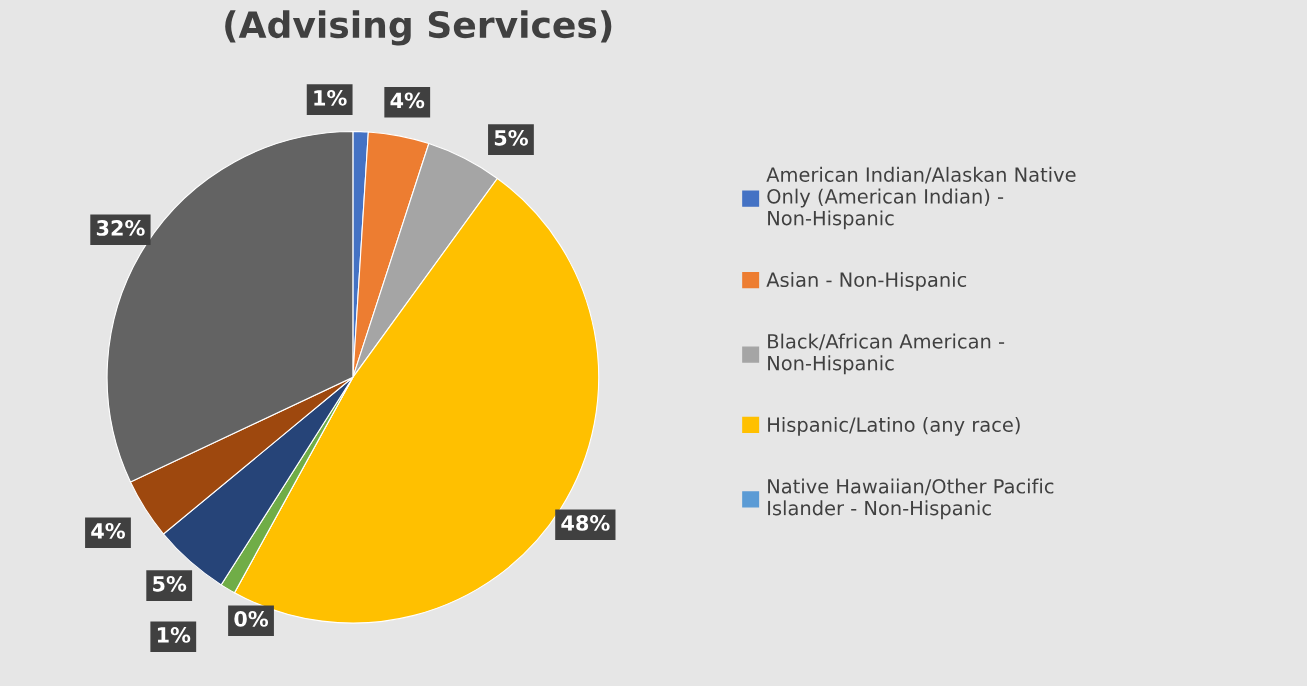 The height and width of the screenshot is (686, 1307). I want to click on legend-label: Asian - Non-Hispanic, so click(866, 281).